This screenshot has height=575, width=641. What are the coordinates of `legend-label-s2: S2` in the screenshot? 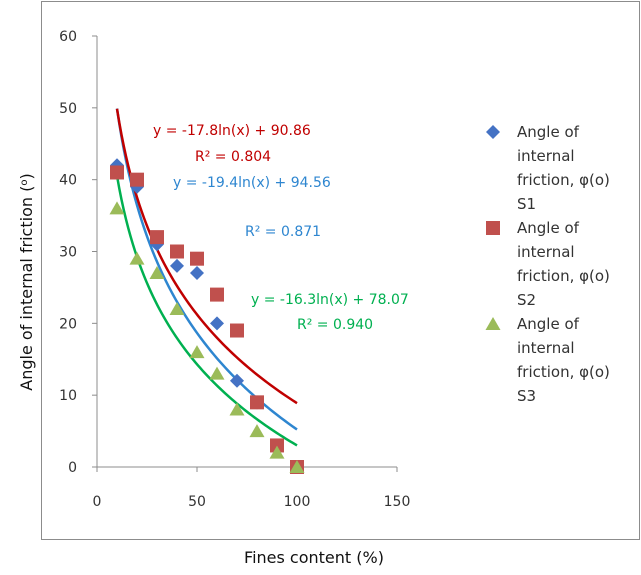 It's located at (526, 300).